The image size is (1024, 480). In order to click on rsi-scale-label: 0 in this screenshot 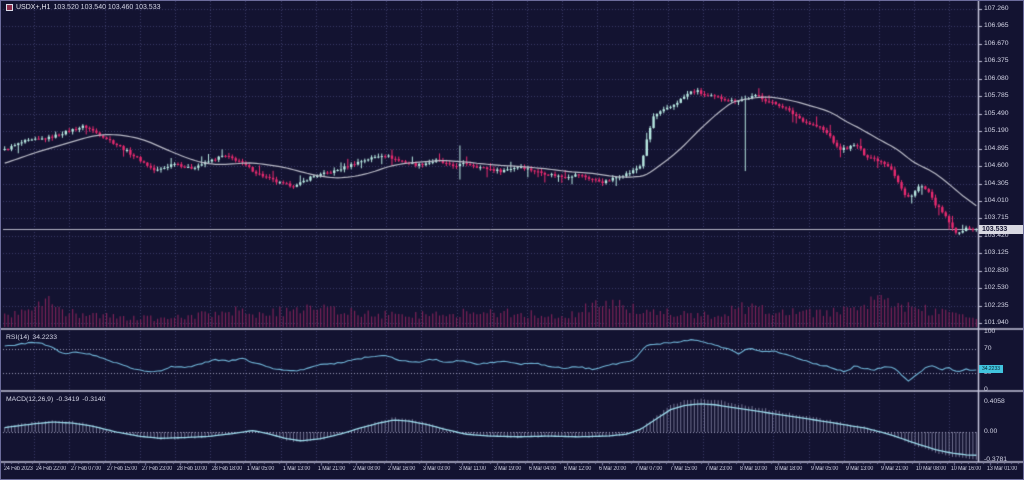, I will do `click(986, 389)`.